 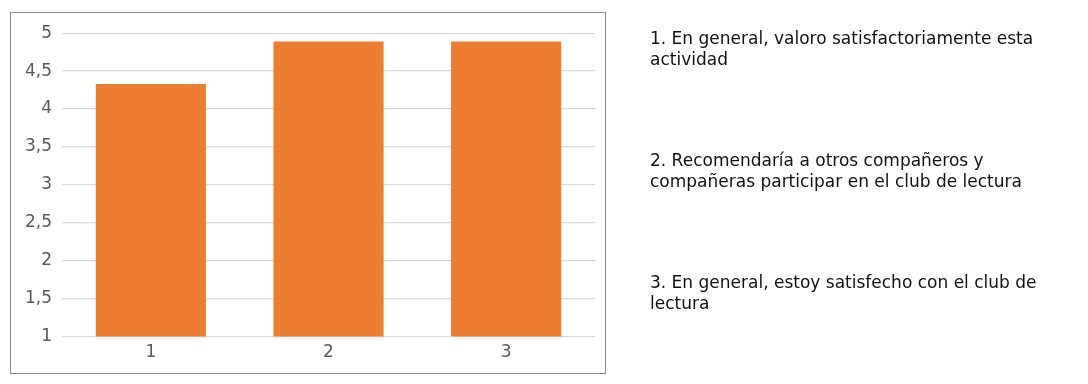 I want to click on text: 3. En general, estoy satisfecho con el club de lectura, so click(x=844, y=293).